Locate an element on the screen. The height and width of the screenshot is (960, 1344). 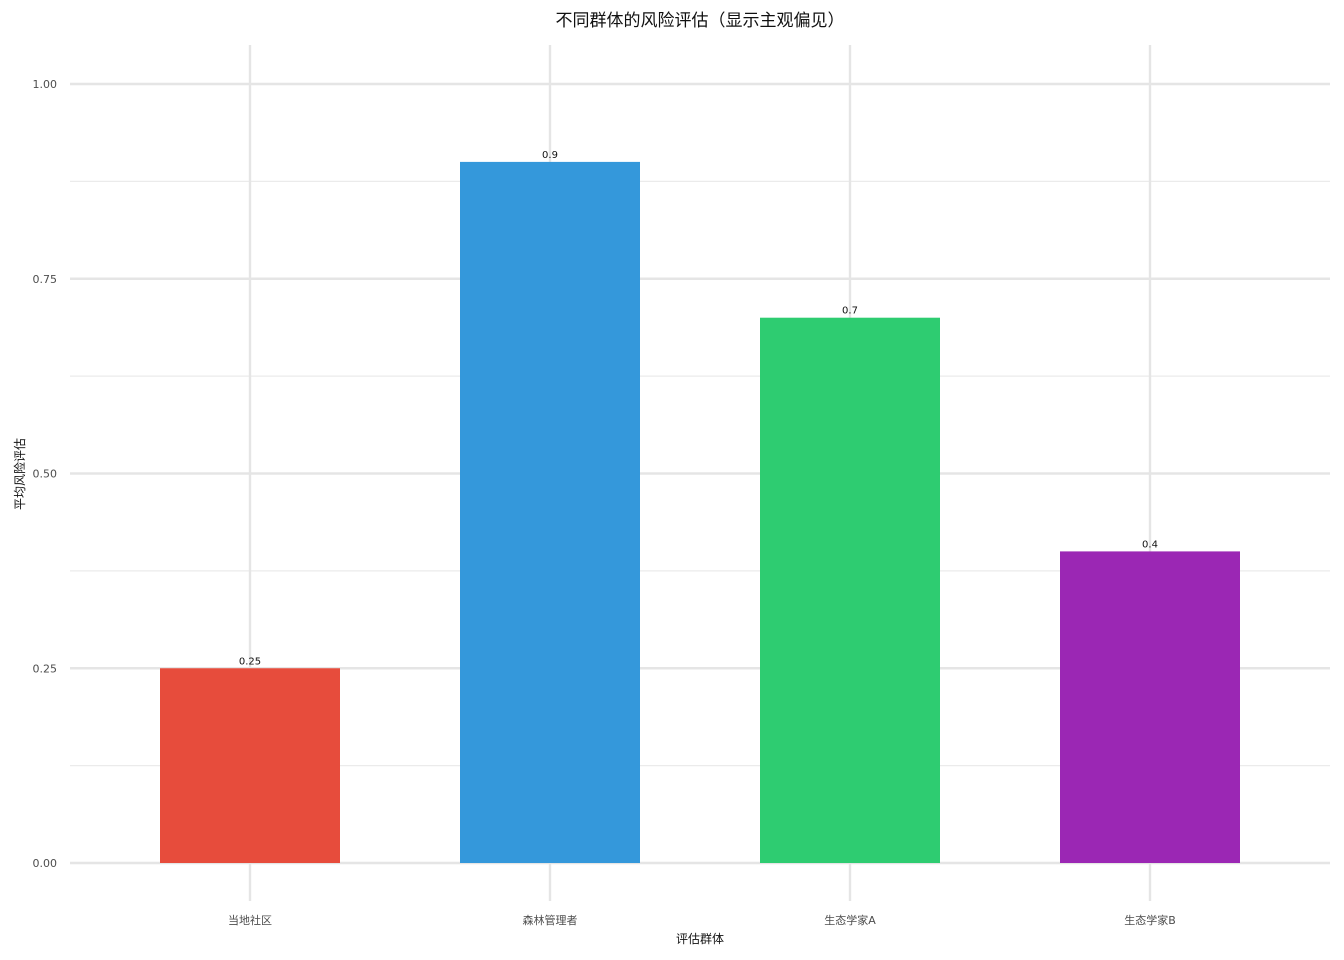
y-axis-title: 平均风险评估 is located at coordinates (19, 474).